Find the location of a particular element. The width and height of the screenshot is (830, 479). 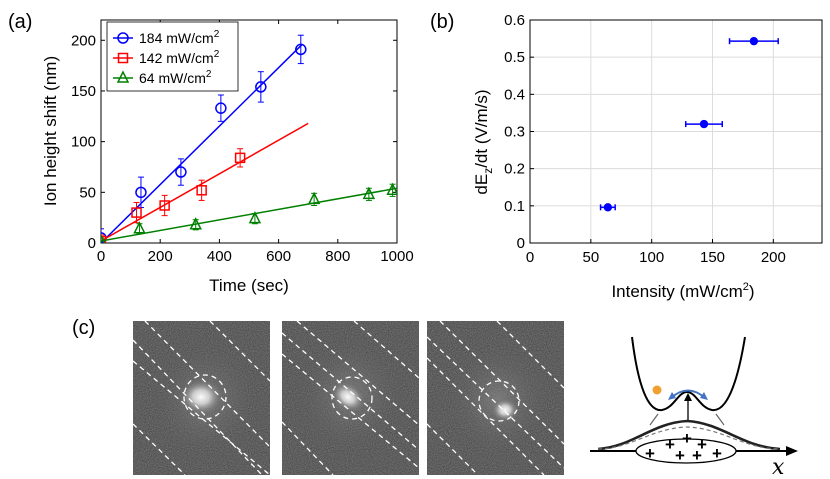

panel-b-label: (b) is located at coordinates (442, 22).